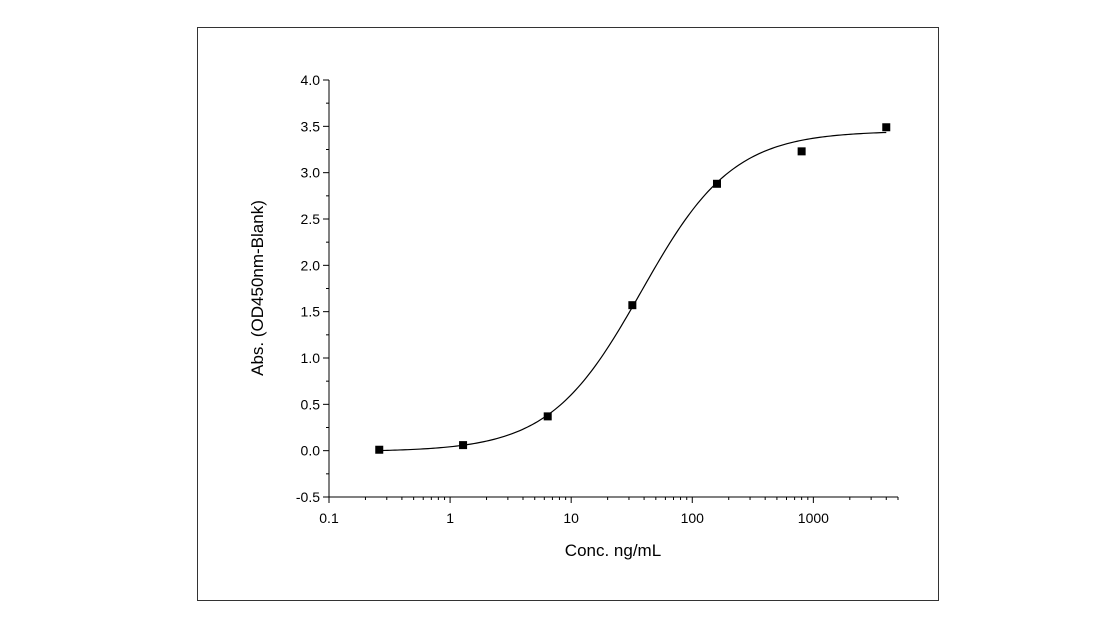  What do you see at coordinates (311, 219) in the screenshot?
I see `y-tick-label: 2.5` at bounding box center [311, 219].